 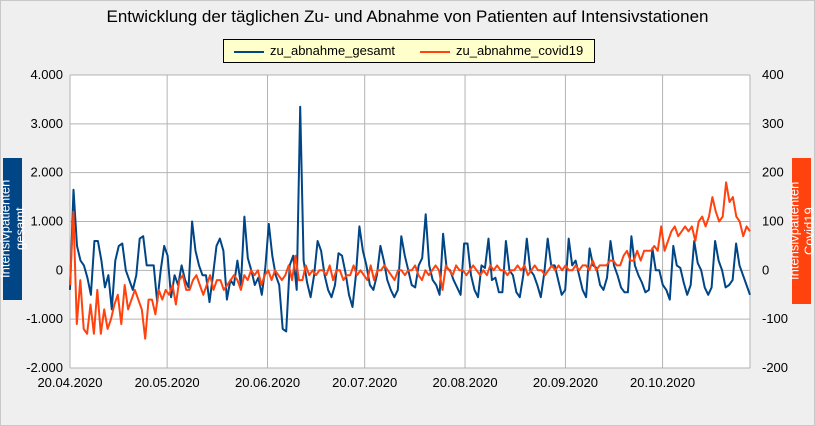 What do you see at coordinates (773, 74) in the screenshot?
I see `y-tick-label-right: 400` at bounding box center [773, 74].